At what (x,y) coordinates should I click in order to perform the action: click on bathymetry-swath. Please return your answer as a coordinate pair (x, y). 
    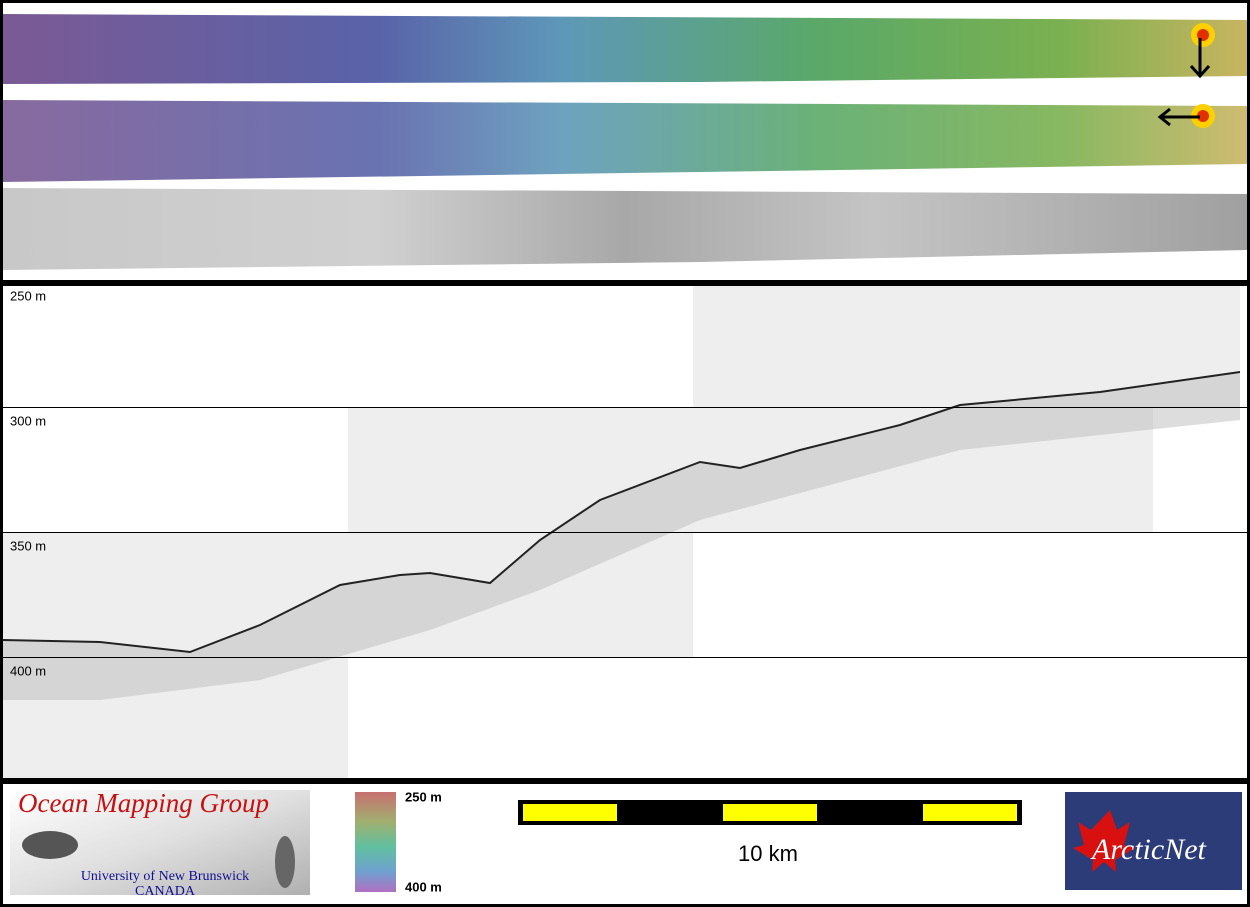
    Looking at the image, I should click on (625, 141).